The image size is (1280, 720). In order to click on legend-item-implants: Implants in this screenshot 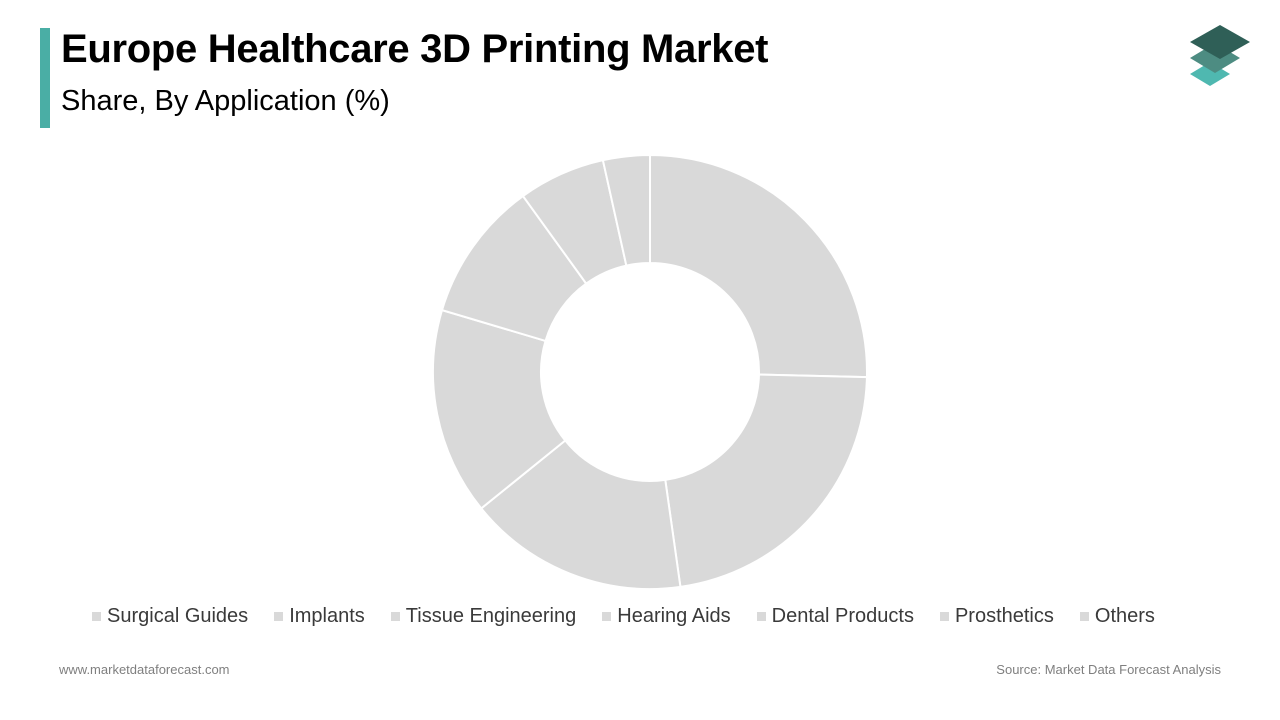, I will do `click(319, 616)`.